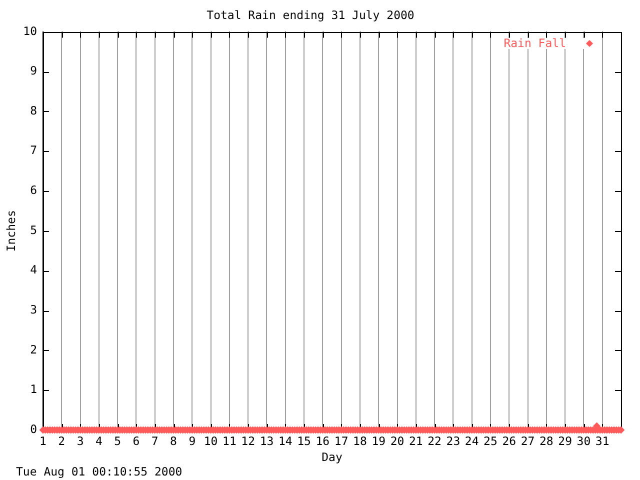  Describe the element at coordinates (34, 71) in the screenshot. I see `y-tick-label: 9` at that location.